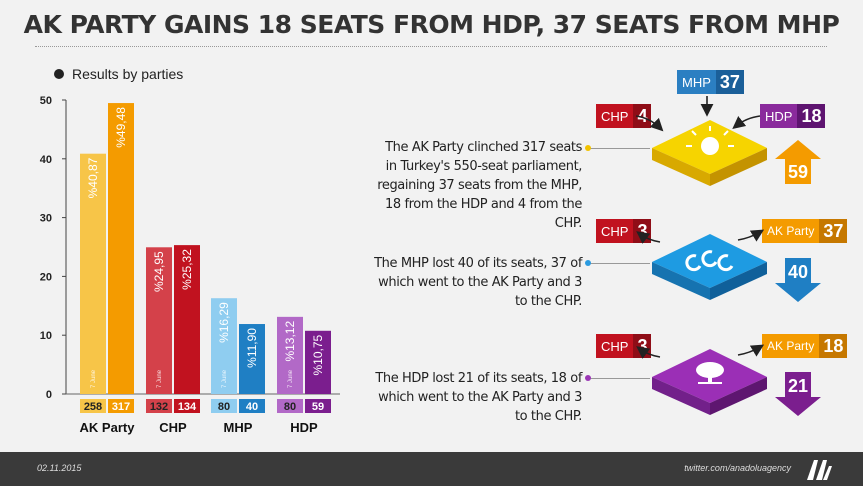 The width and height of the screenshot is (863, 486). What do you see at coordinates (431, 469) in the screenshot?
I see `footer: 02.11.2015 twitter.com/anadoluagency` at bounding box center [431, 469].